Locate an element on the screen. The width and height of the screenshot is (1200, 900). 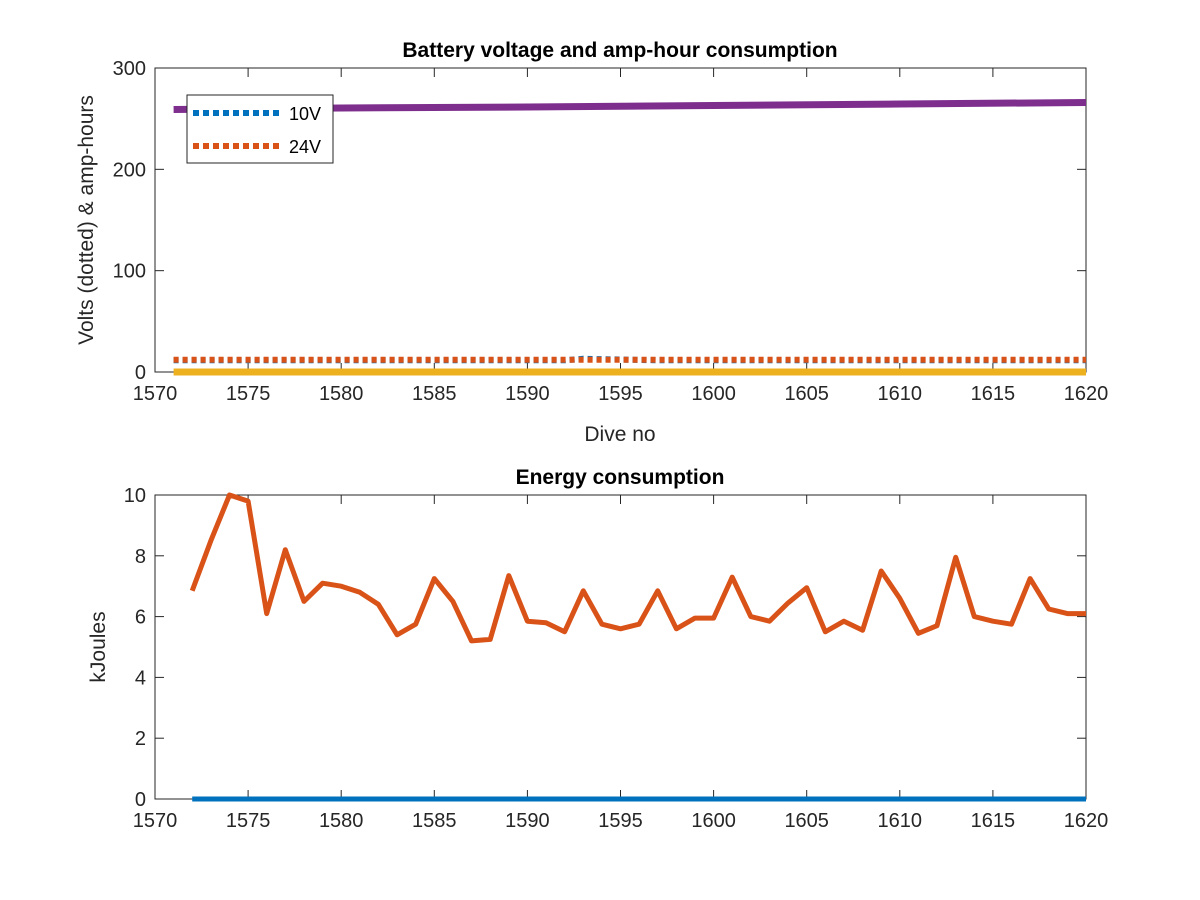
bottom-x-tick-label: 1585 is located at coordinates (434, 821).